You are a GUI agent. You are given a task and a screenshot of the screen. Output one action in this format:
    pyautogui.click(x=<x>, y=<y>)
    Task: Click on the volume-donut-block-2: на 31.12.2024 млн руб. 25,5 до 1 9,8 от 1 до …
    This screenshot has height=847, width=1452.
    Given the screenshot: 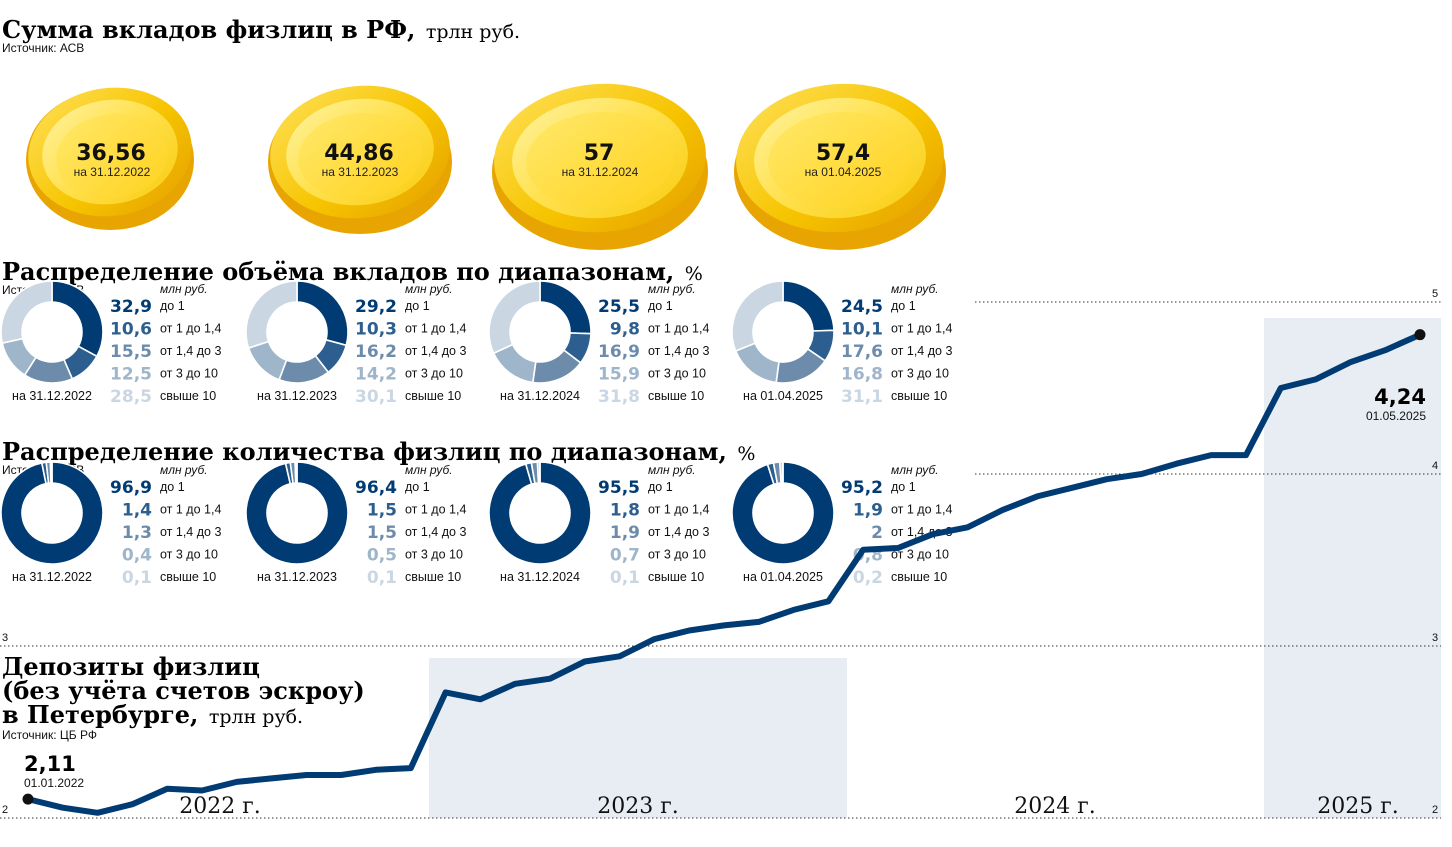 What is the action you would take?
    pyautogui.click(x=598, y=343)
    